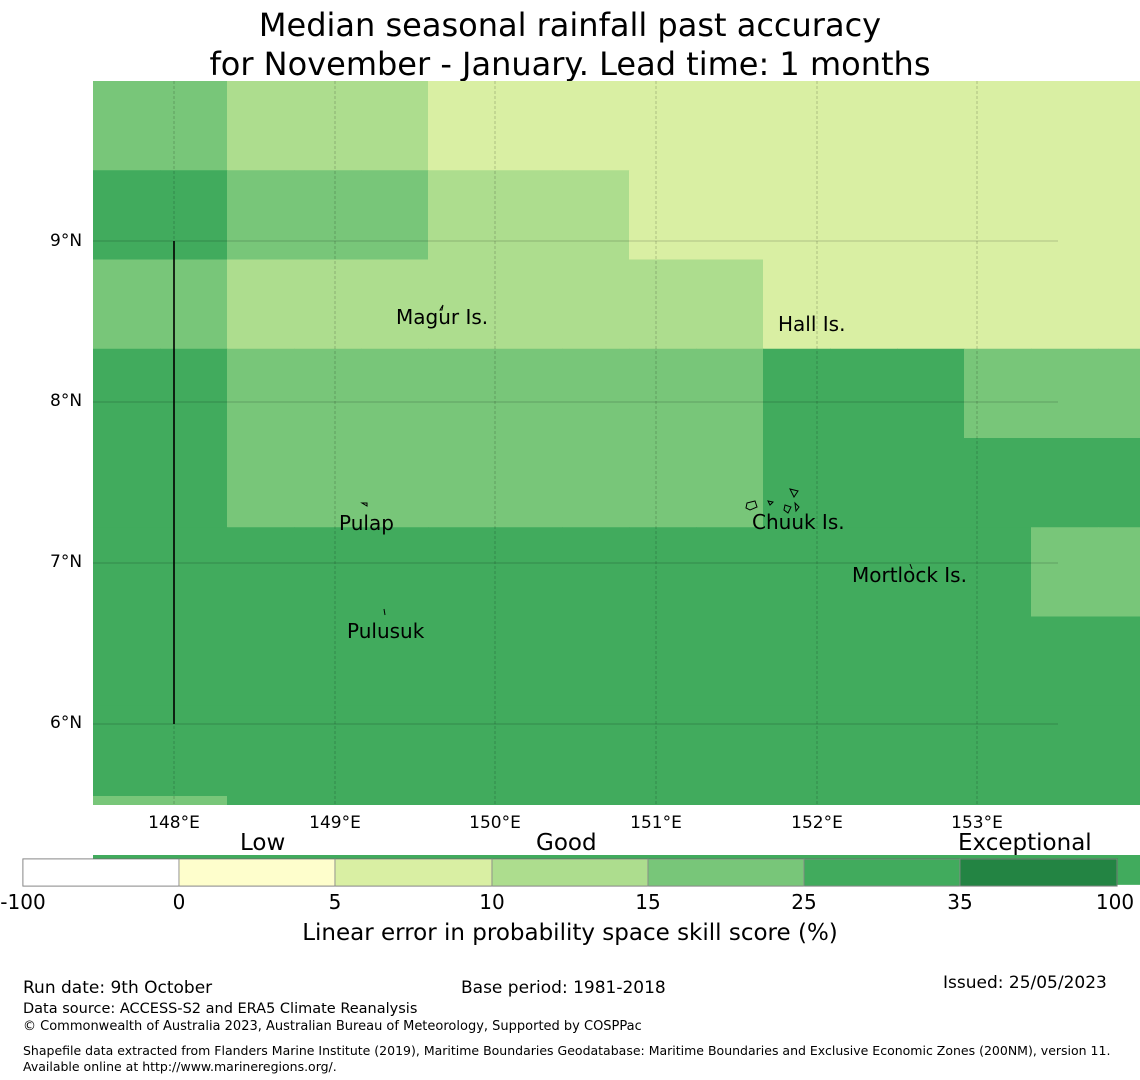 The height and width of the screenshot is (1080, 1140). Describe the element at coordinates (1025, 983) in the screenshot. I see `issued-date: Issued: 25/05/2023` at that location.